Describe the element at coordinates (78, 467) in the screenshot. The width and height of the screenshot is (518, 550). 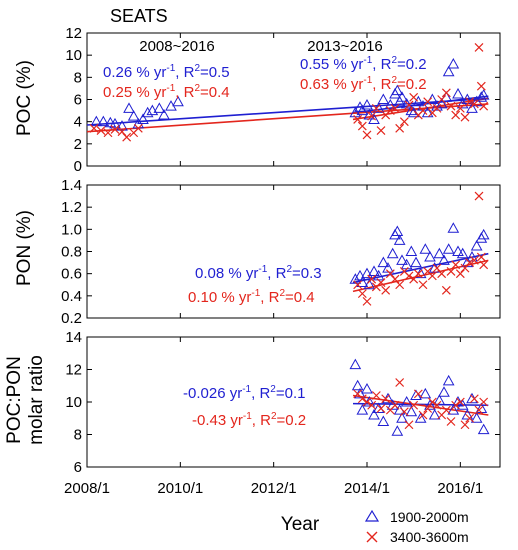
I see `y-tick-label: 6` at that location.